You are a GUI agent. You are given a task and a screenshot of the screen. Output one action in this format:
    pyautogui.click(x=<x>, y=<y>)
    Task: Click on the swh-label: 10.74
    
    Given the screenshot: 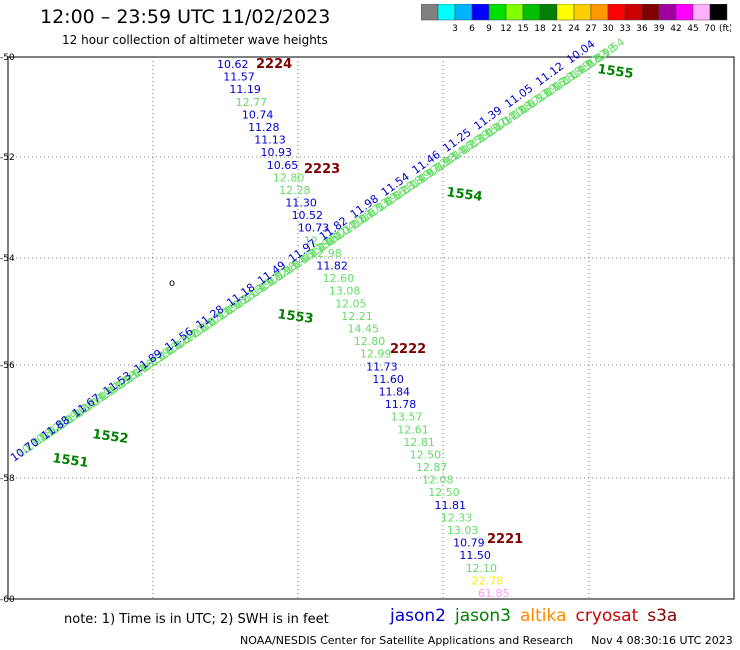 What is the action you would take?
    pyautogui.click(x=258, y=114)
    